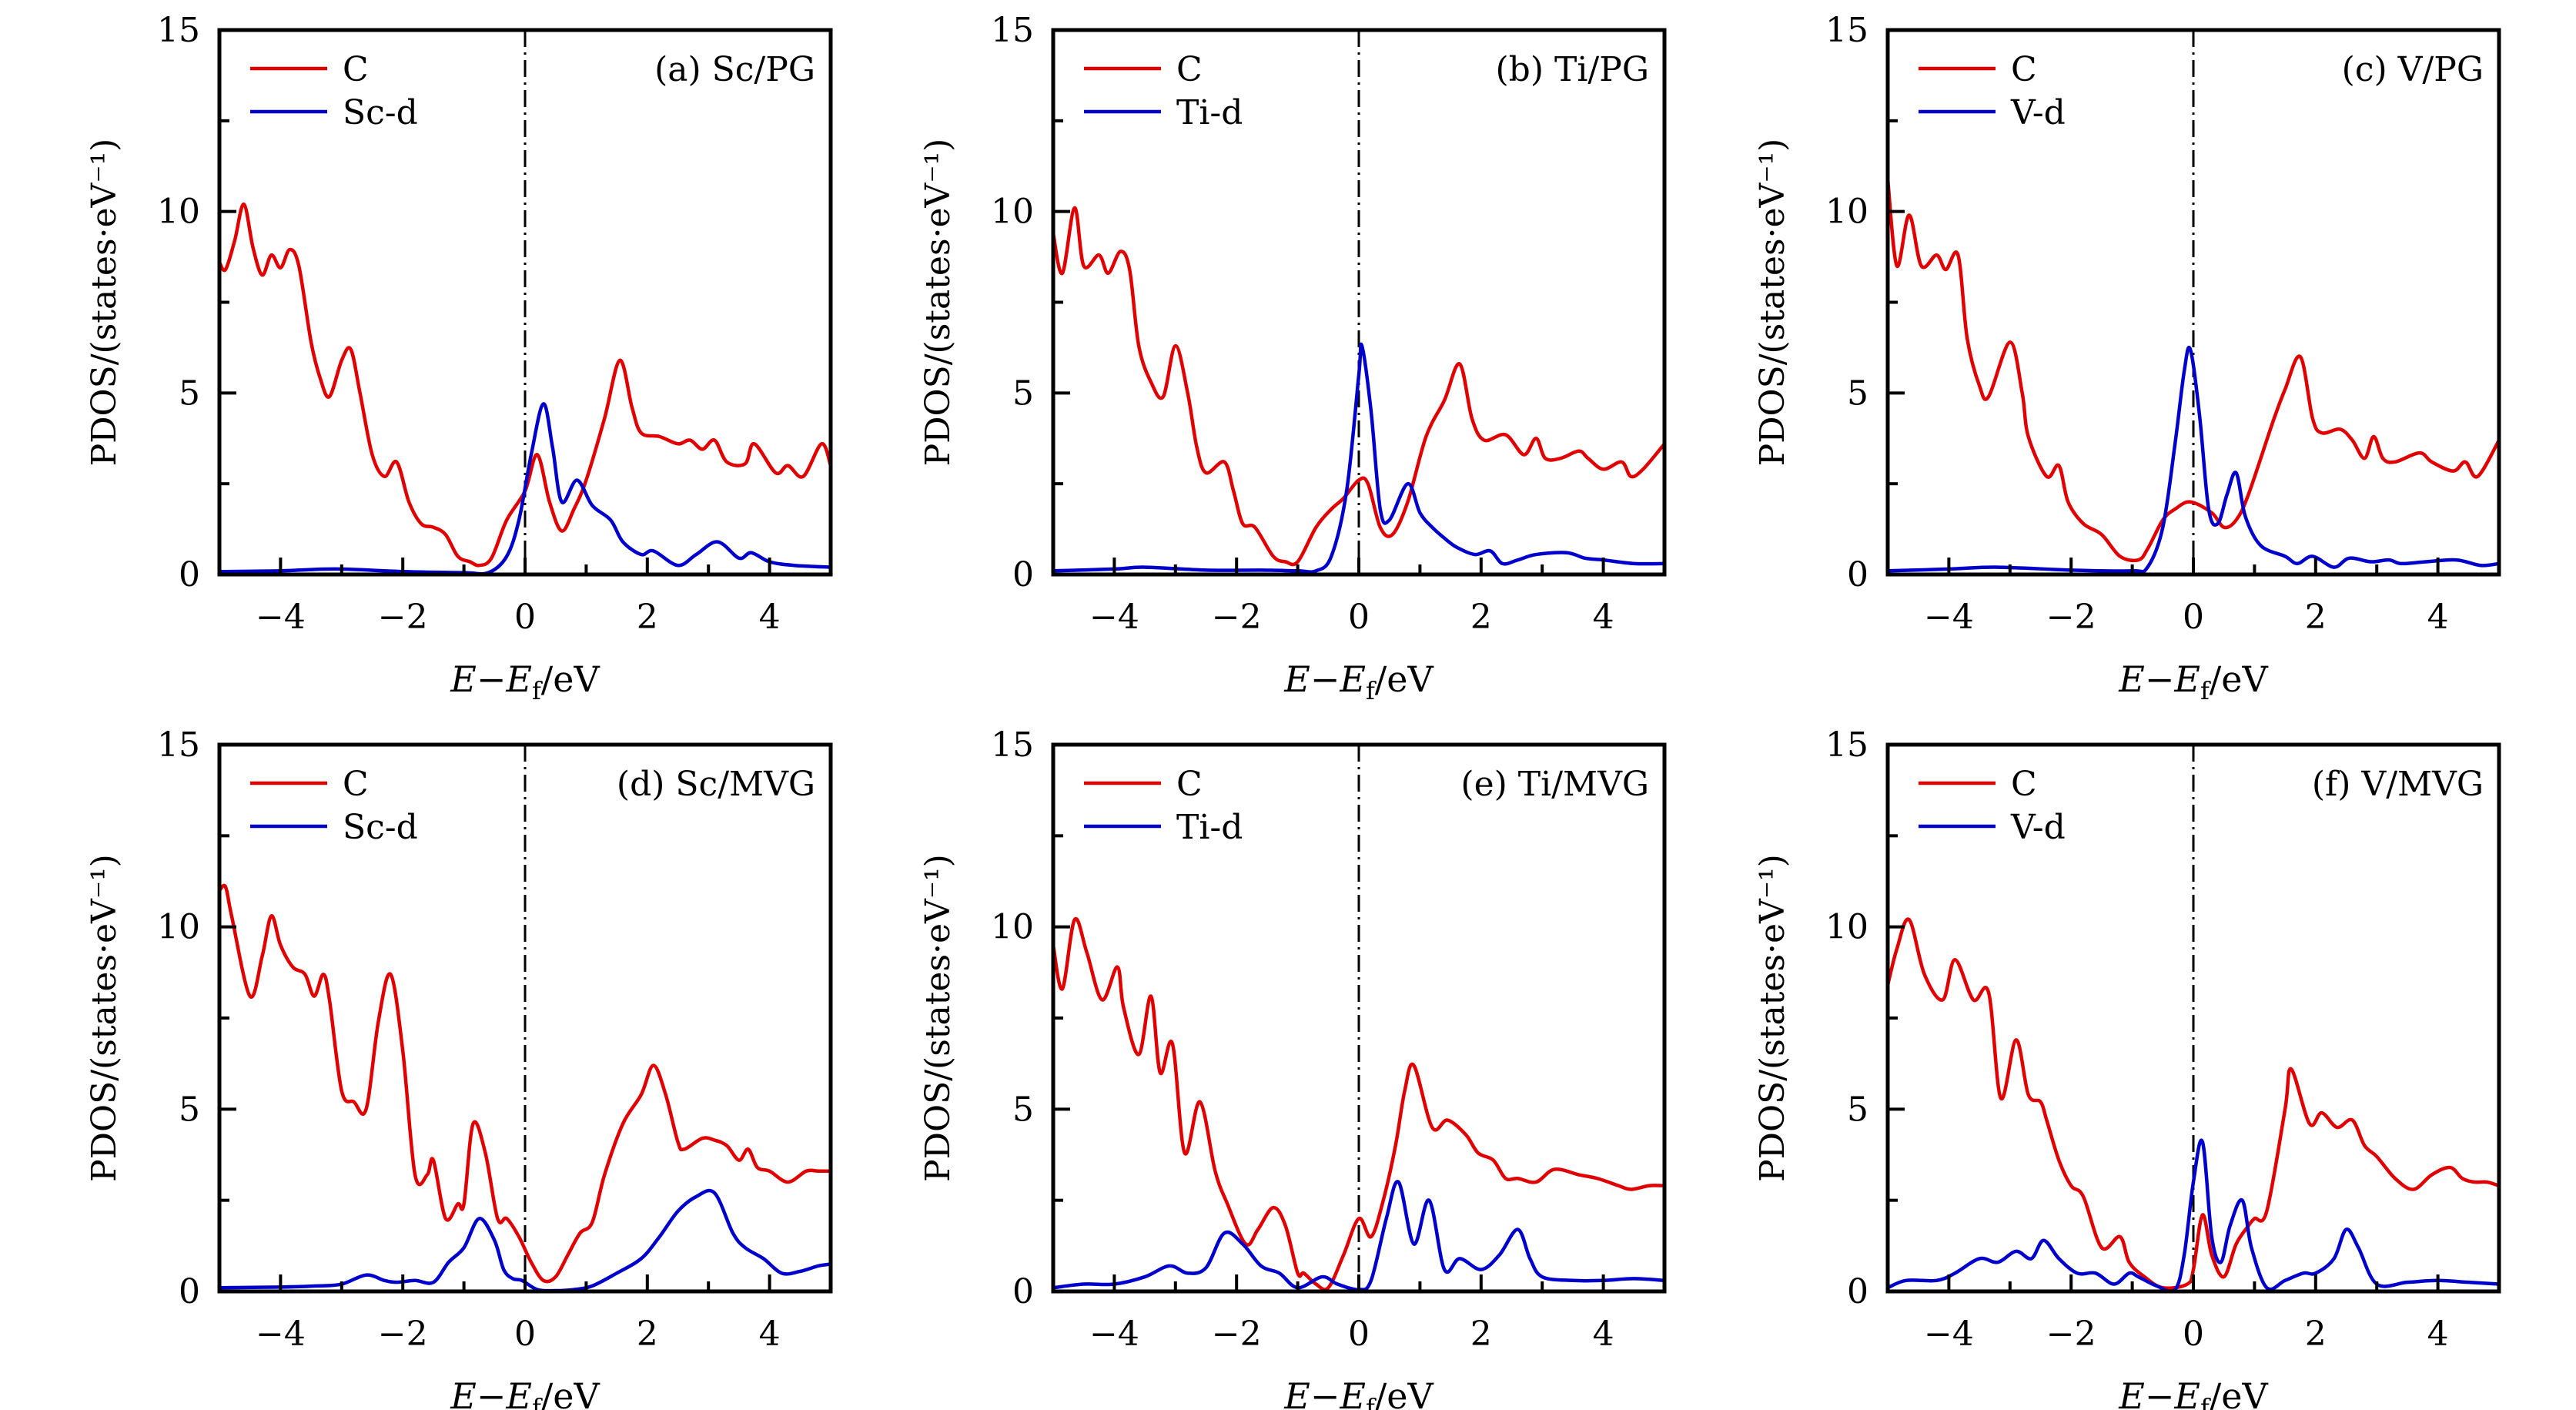 This screenshot has width=2576, height=1410. I want to click on panel-label: (a) Sc/PG, so click(735, 69).